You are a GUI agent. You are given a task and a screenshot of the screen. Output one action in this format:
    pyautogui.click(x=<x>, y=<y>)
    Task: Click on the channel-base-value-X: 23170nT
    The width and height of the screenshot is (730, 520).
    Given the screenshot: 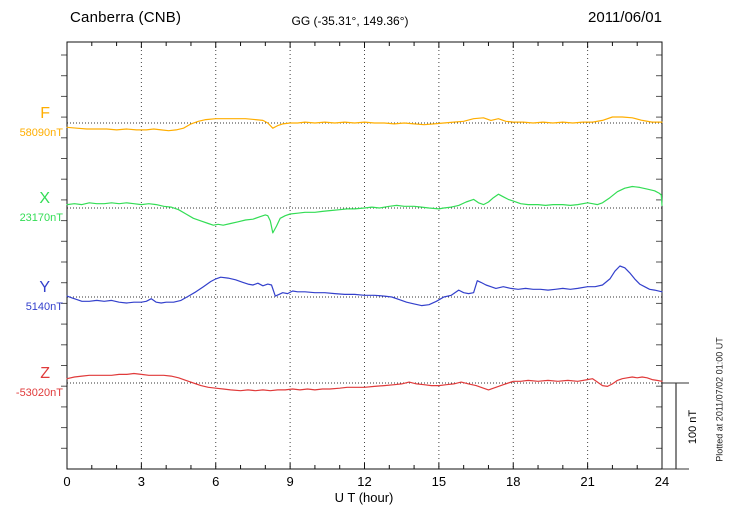 What is the action you would take?
    pyautogui.click(x=41, y=218)
    